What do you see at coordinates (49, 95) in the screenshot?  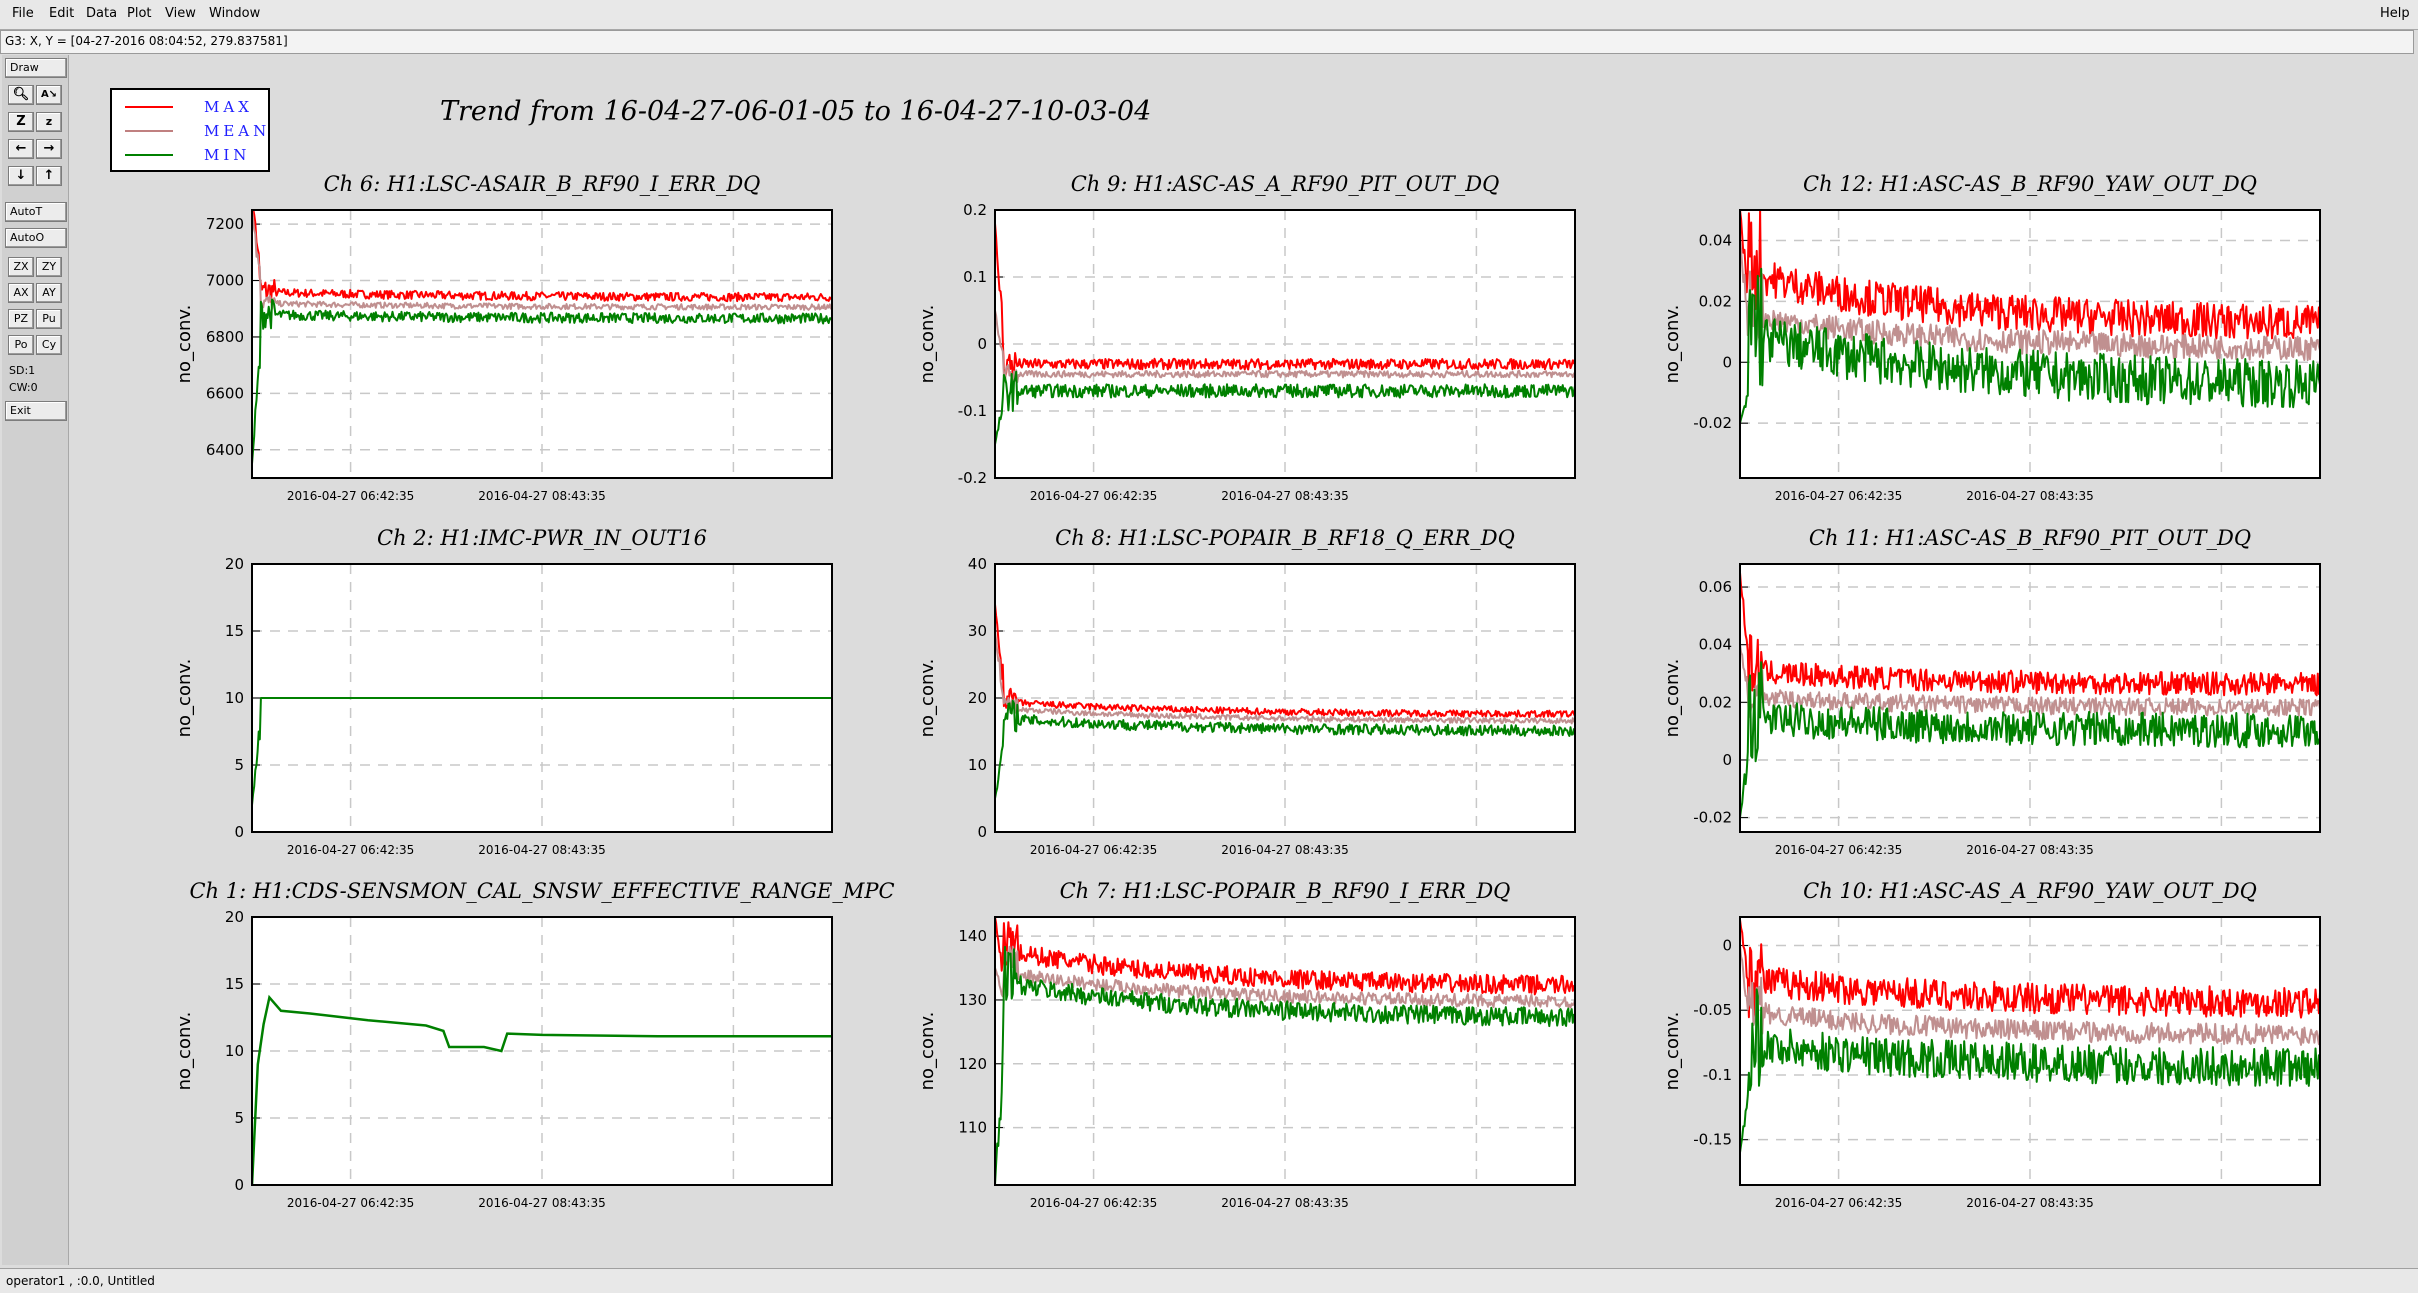 I see `text-tool-icon: A↘` at bounding box center [49, 95].